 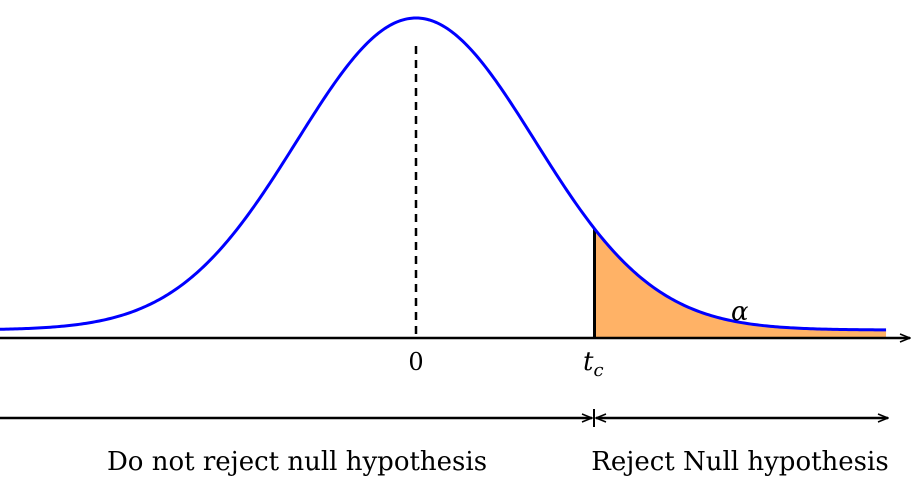 I want to click on critical-value-subscript: c, so click(x=598, y=370).